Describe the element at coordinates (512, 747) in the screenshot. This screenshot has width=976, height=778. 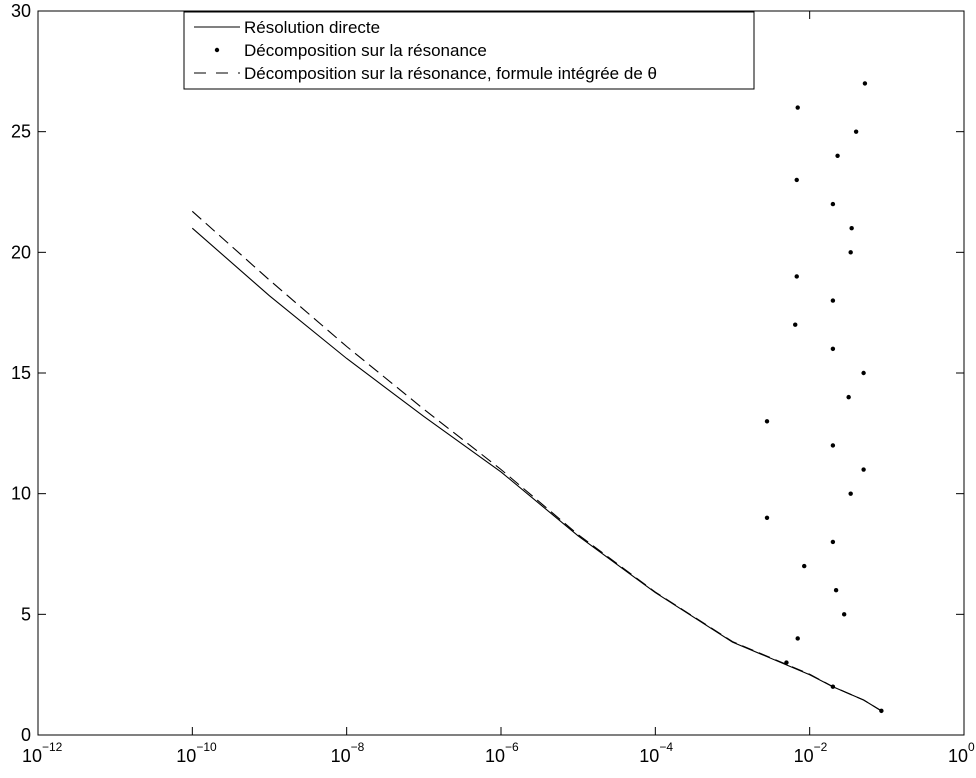
I see `x-tick-exponent: −6` at that location.